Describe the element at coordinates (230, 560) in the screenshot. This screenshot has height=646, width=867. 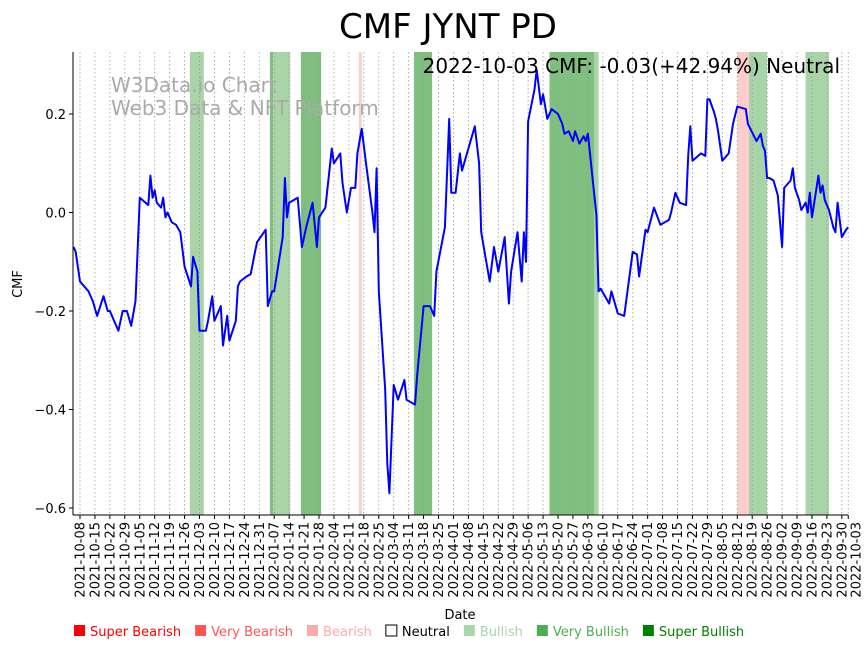
I see `x-tick-label: 2021-12-17` at that location.